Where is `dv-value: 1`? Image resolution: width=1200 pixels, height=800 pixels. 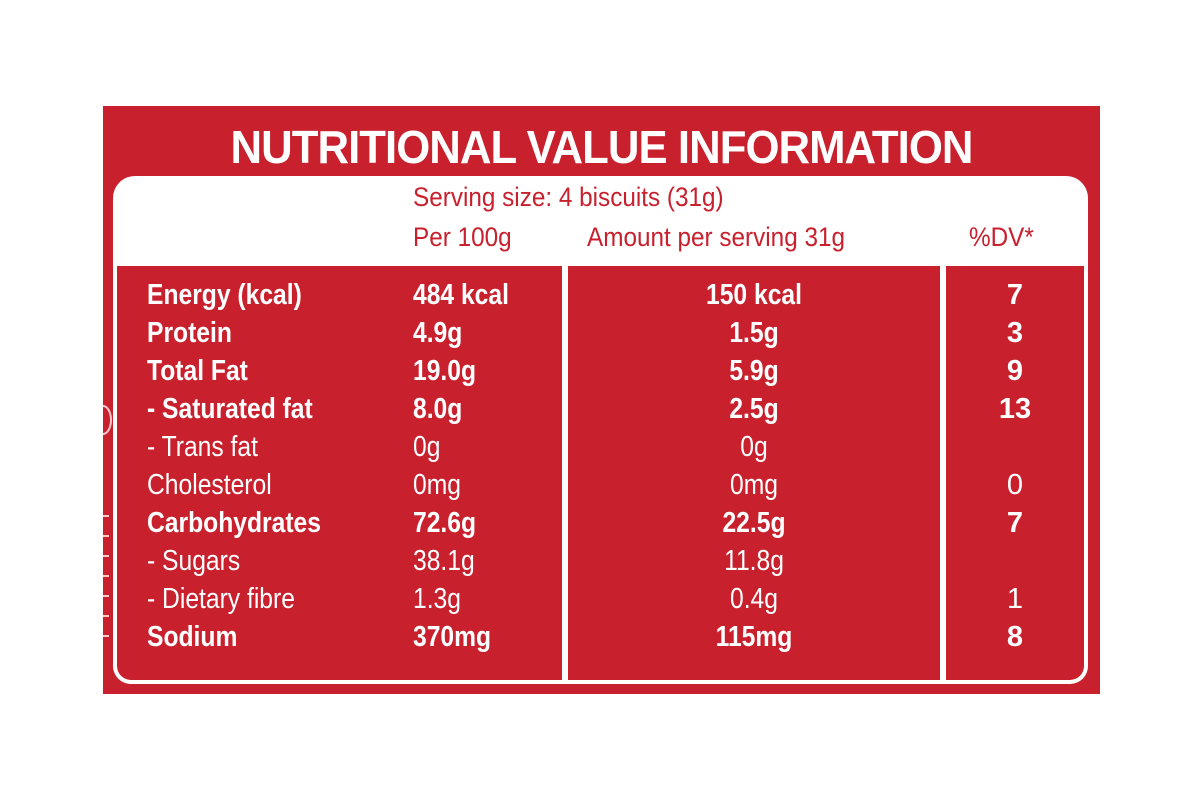 dv-value: 1 is located at coordinates (1015, 599).